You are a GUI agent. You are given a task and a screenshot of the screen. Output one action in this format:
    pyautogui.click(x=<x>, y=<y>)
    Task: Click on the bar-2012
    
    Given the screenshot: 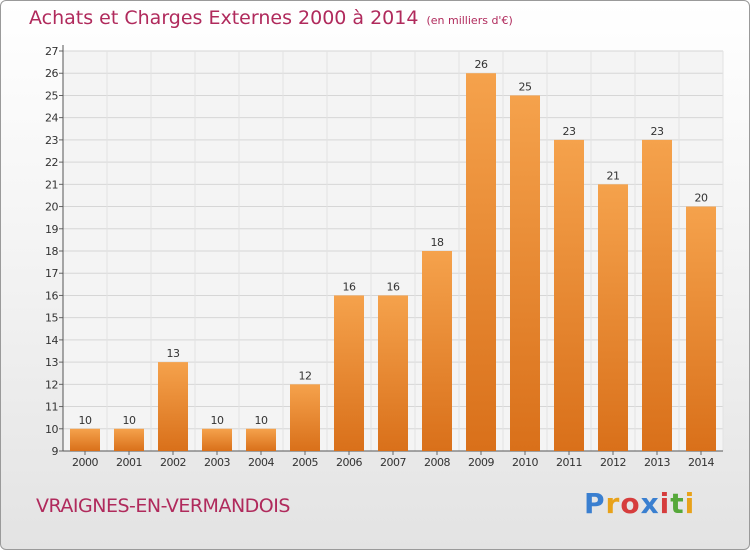 What is the action you would take?
    pyautogui.click(x=613, y=318)
    